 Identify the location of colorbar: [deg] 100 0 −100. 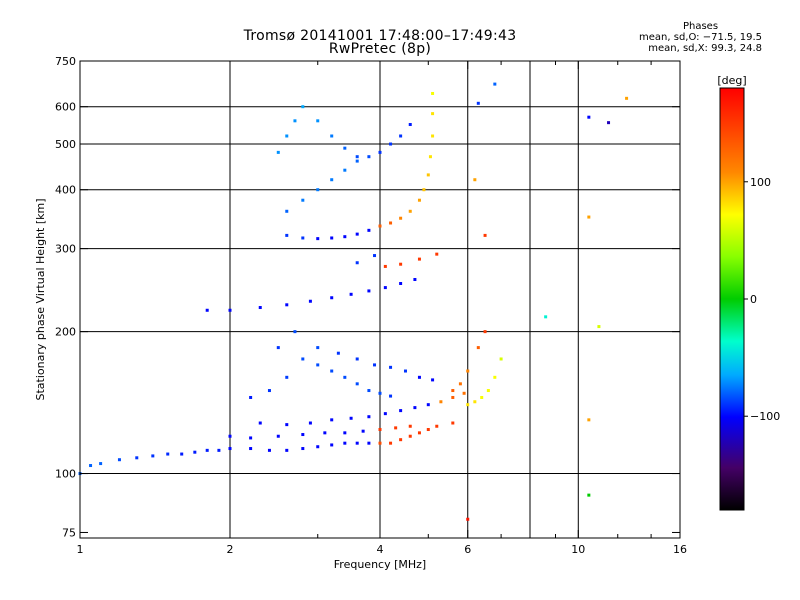
(748, 292).